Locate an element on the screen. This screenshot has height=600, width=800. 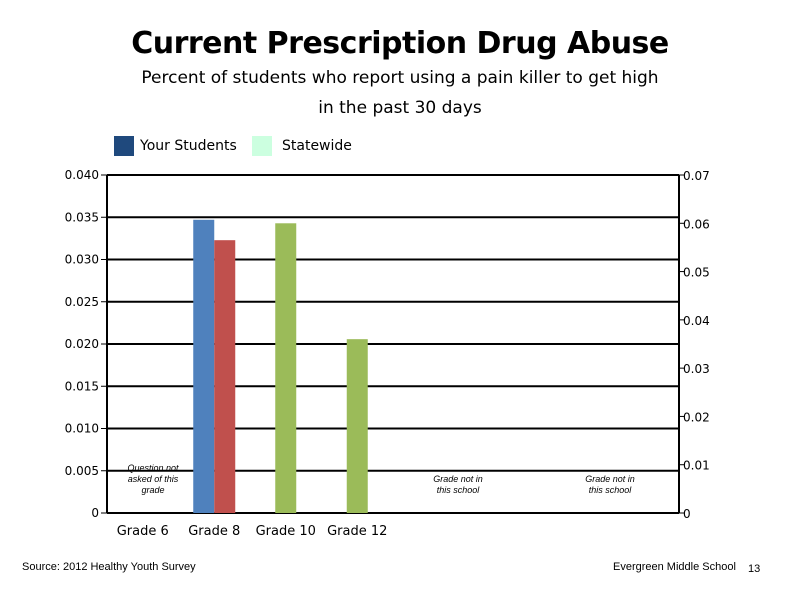
footer-source: Source: 2012 Healthy Youth Survey is located at coordinates (109, 567).